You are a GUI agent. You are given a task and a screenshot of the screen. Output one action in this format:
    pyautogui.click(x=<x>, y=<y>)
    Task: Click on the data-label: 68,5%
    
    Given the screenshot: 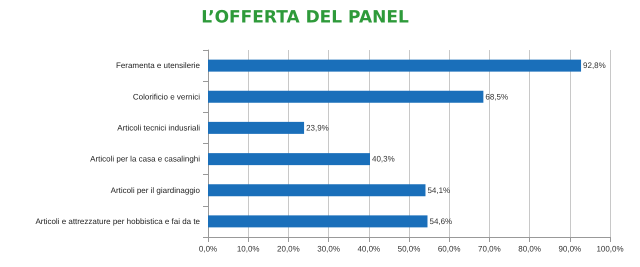 What is the action you would take?
    pyautogui.click(x=496, y=97)
    